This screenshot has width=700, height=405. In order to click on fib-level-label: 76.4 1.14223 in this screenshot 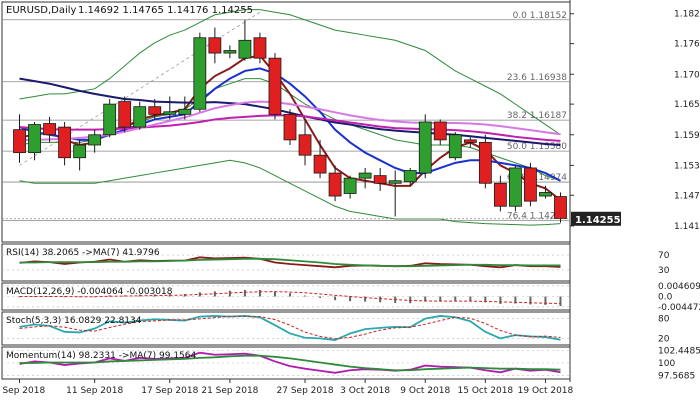, I will do `click(537, 216)`.